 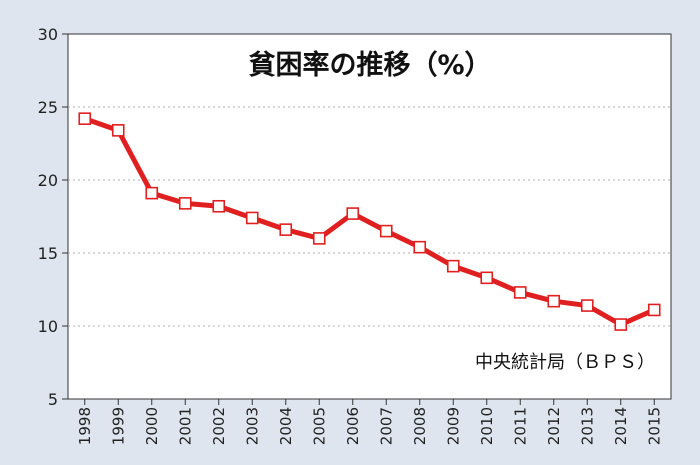 I want to click on x-tick-label-2003: 2003, so click(x=252, y=426).